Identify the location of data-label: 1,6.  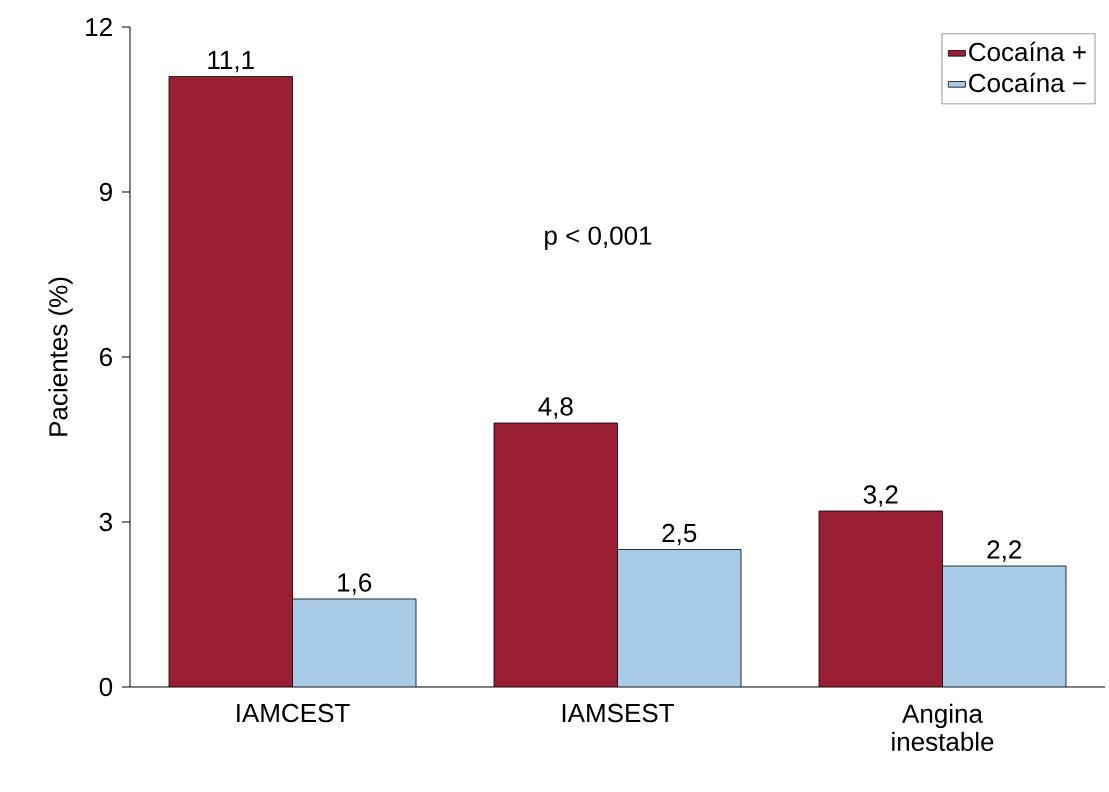
(355, 584).